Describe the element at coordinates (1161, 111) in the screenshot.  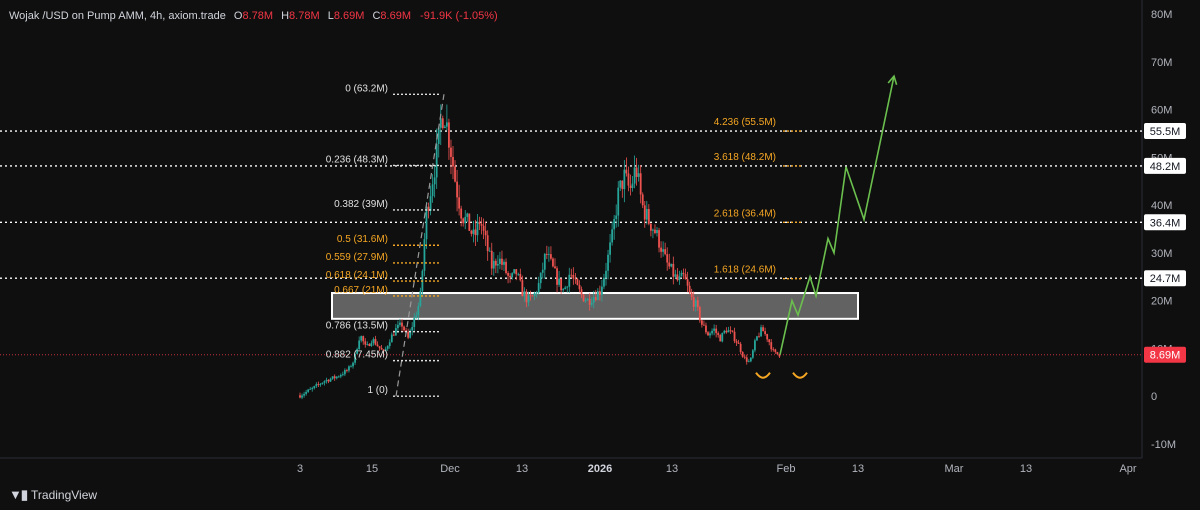
I see `y-tick-label: 60M` at that location.